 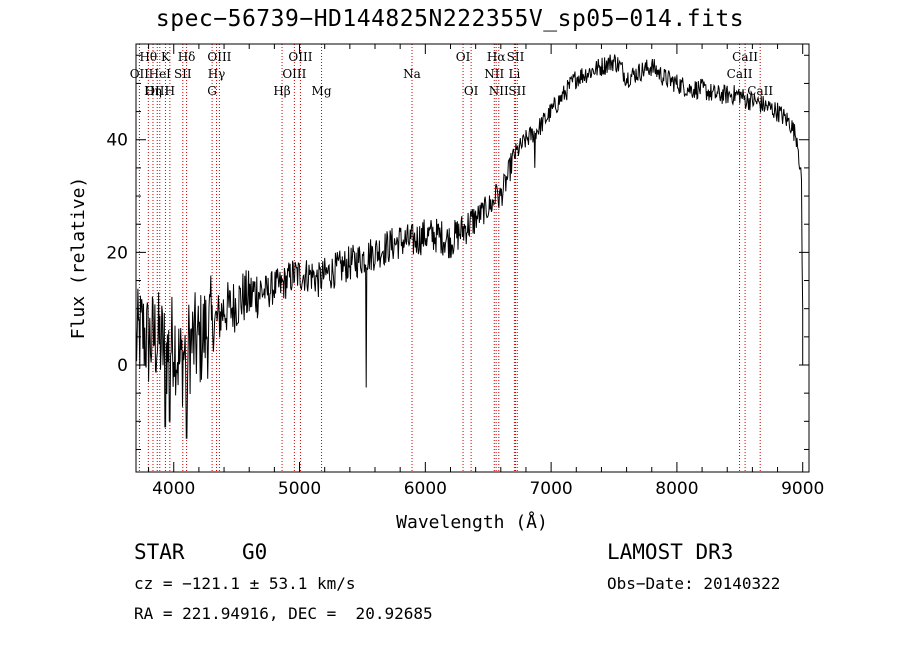 I want to click on x-axis-label: Wavelength (Å), so click(x=472, y=522).